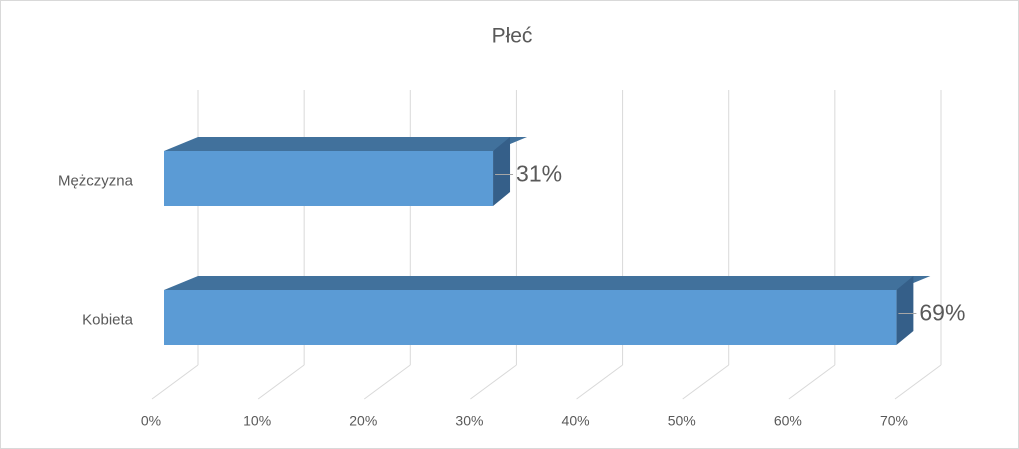 The image size is (1019, 449). Describe the element at coordinates (942, 313) in the screenshot. I see `value-label: 69%` at that location.